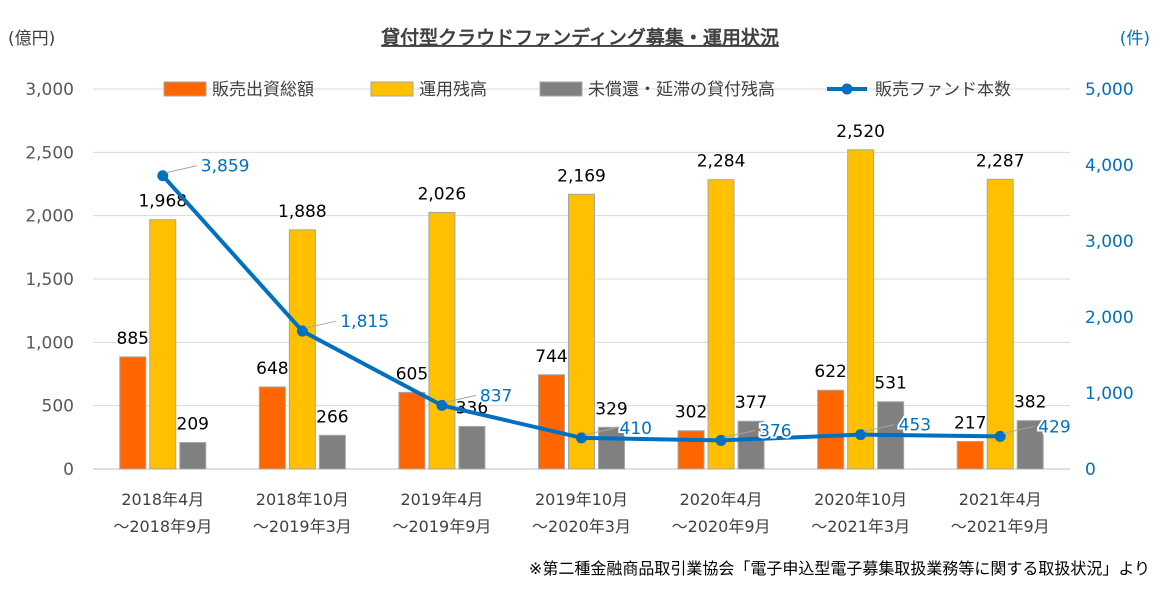 This screenshot has width=1161, height=591. I want to click on funds-data-label: 429, so click(1054, 427).